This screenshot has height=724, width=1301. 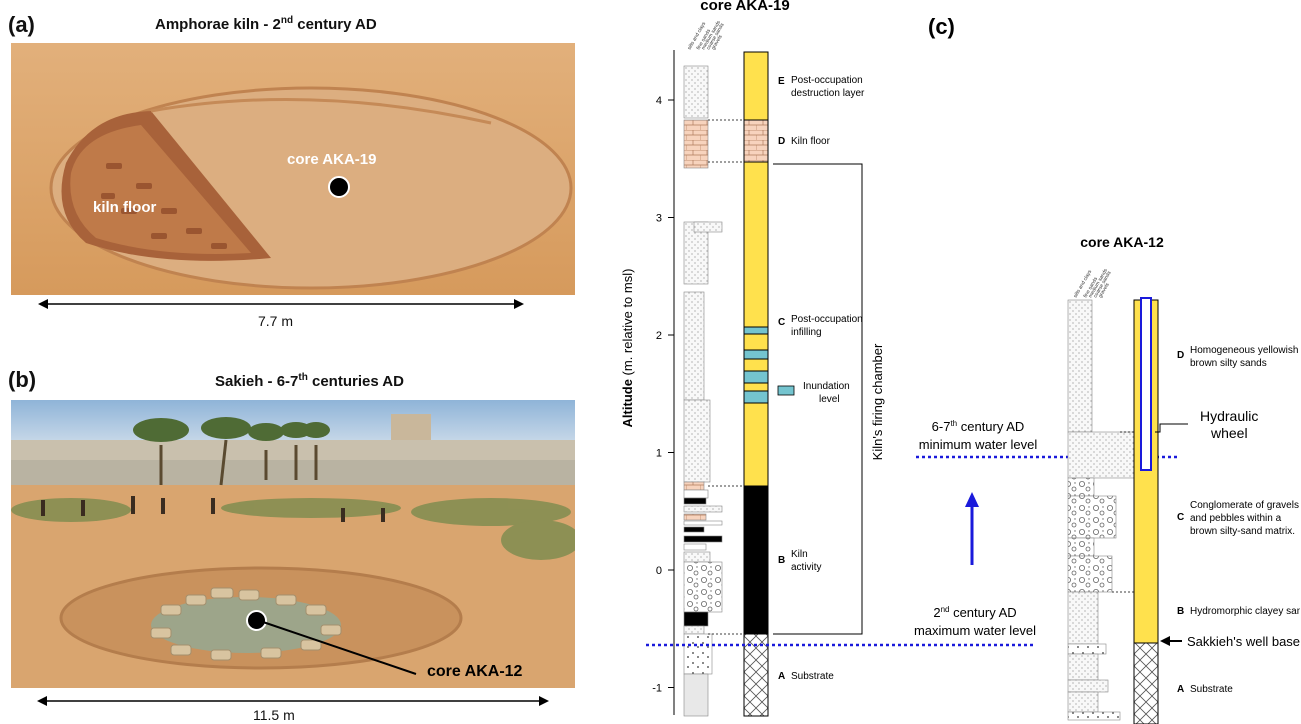 What do you see at coordinates (1180, 517) in the screenshot?
I see `core12-unit-c-letter: C` at bounding box center [1180, 517].